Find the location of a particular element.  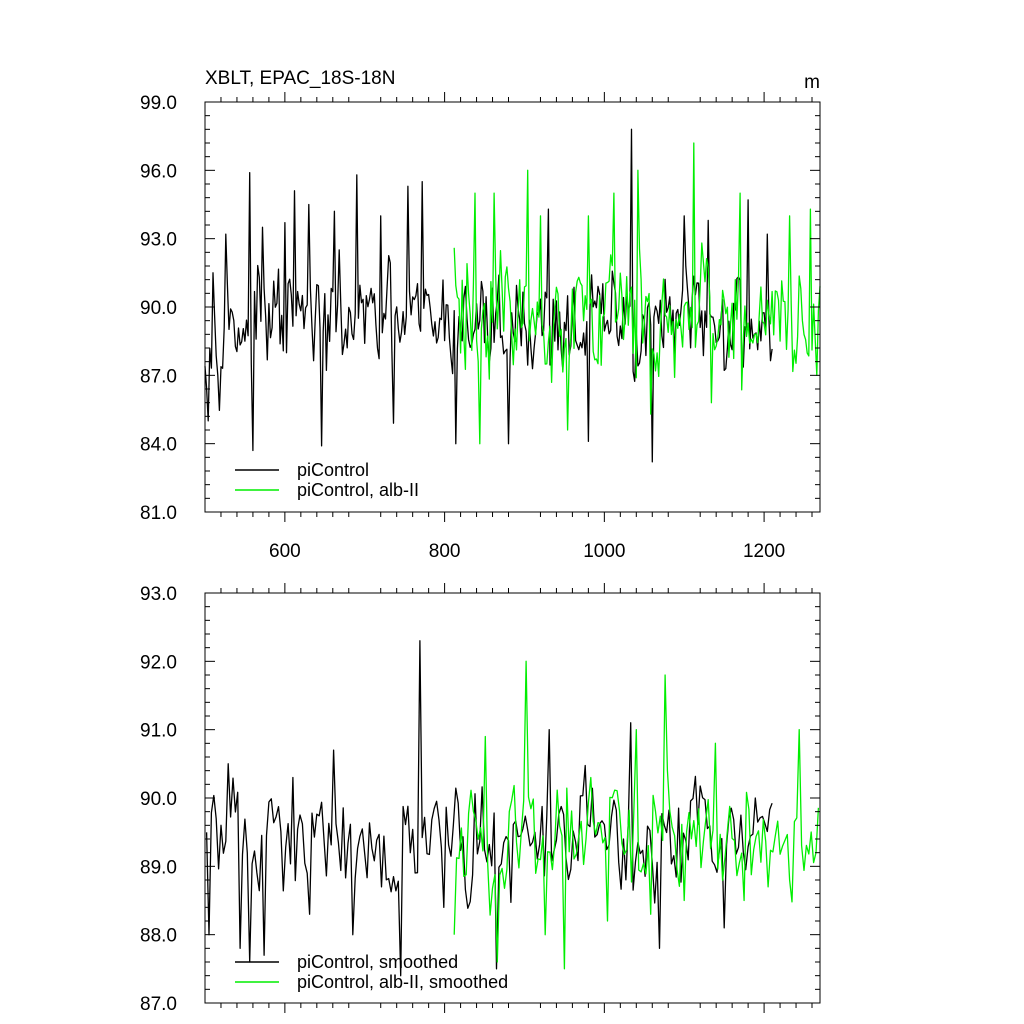

y-tick-label: 91.0 is located at coordinates (158, 731).